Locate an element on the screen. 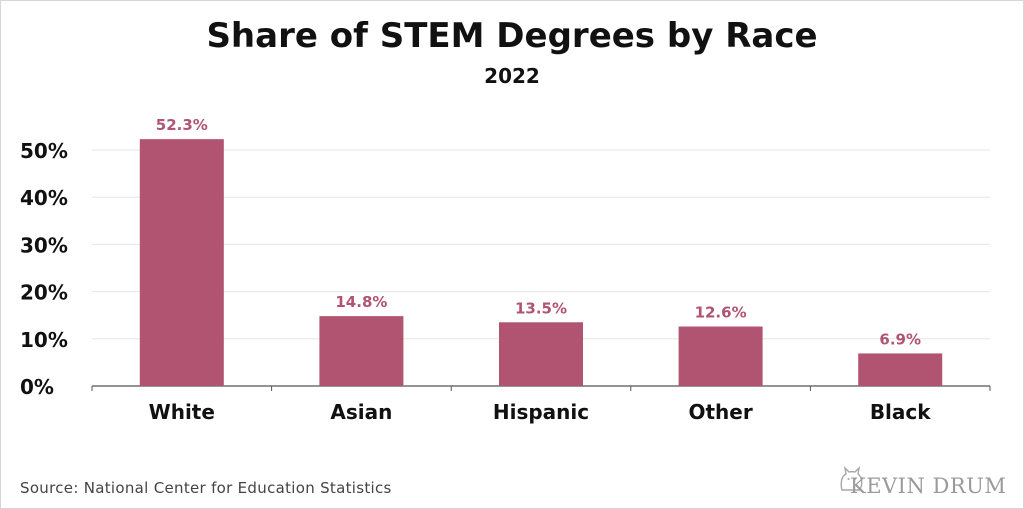 This screenshot has height=509, width=1024. chart-title: Share of STEM Degrees by Race is located at coordinates (512, 36).